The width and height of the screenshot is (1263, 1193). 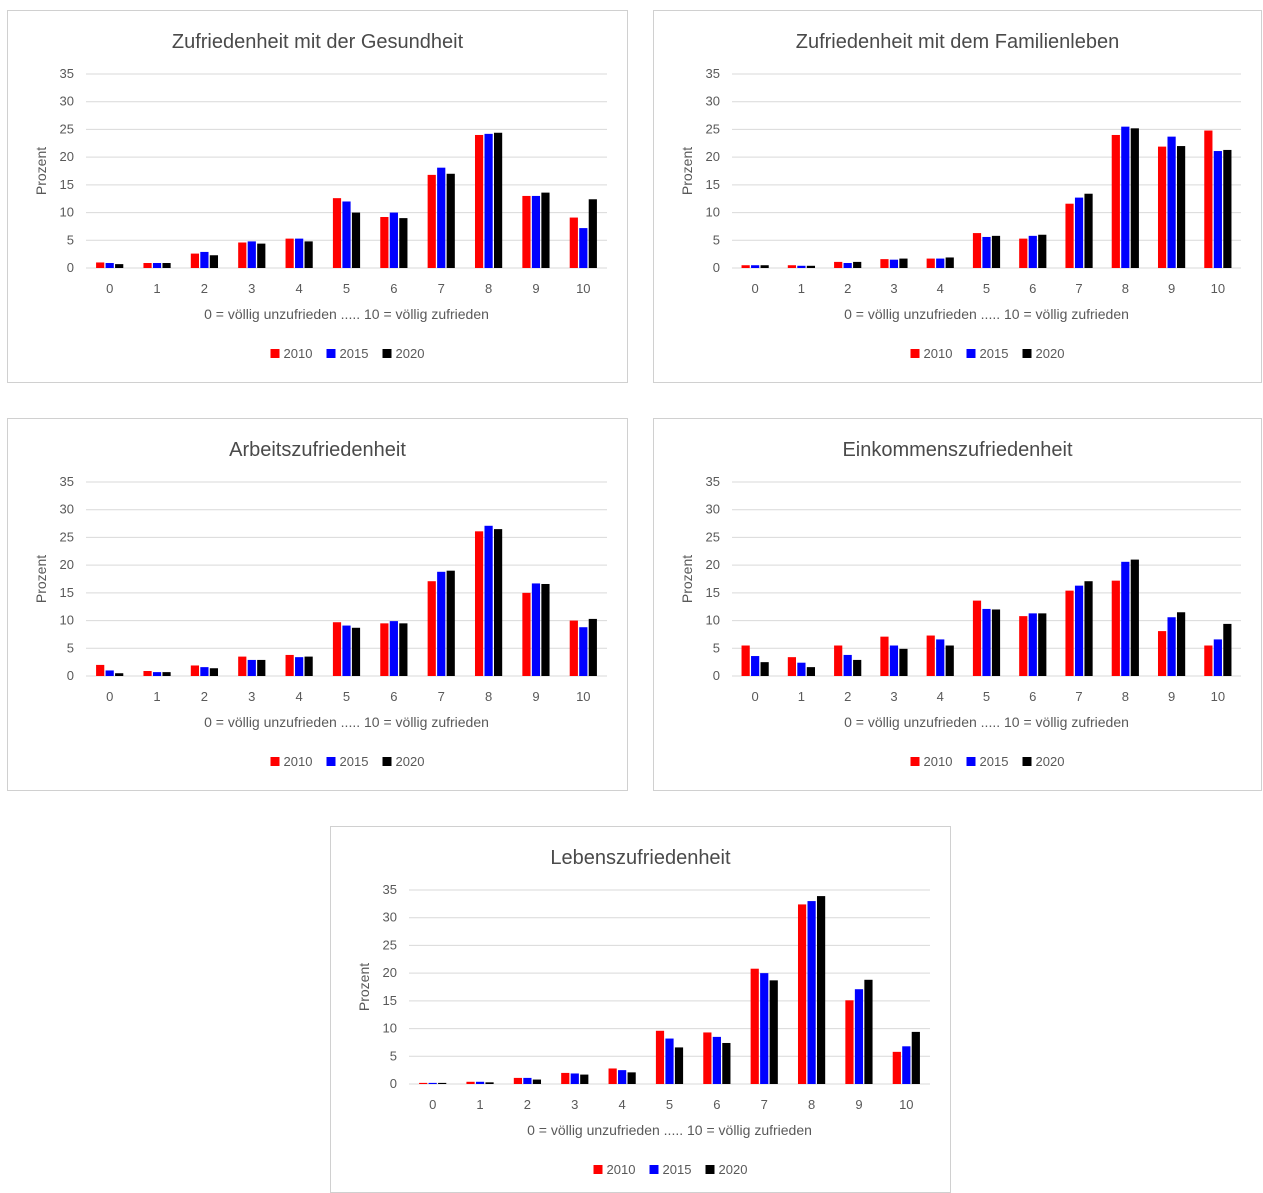 I want to click on legend-label-2020: 2020, so click(x=733, y=1169).